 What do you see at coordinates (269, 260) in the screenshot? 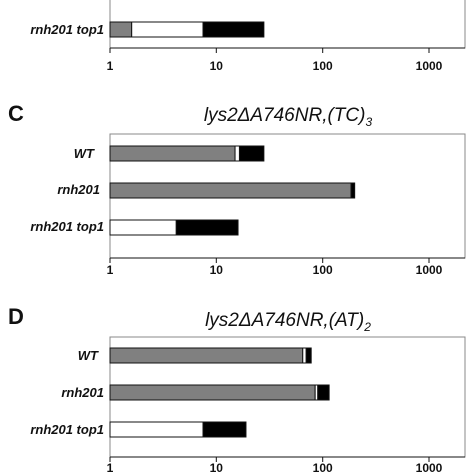
I see `panel-c-x-ticks` at bounding box center [269, 260].